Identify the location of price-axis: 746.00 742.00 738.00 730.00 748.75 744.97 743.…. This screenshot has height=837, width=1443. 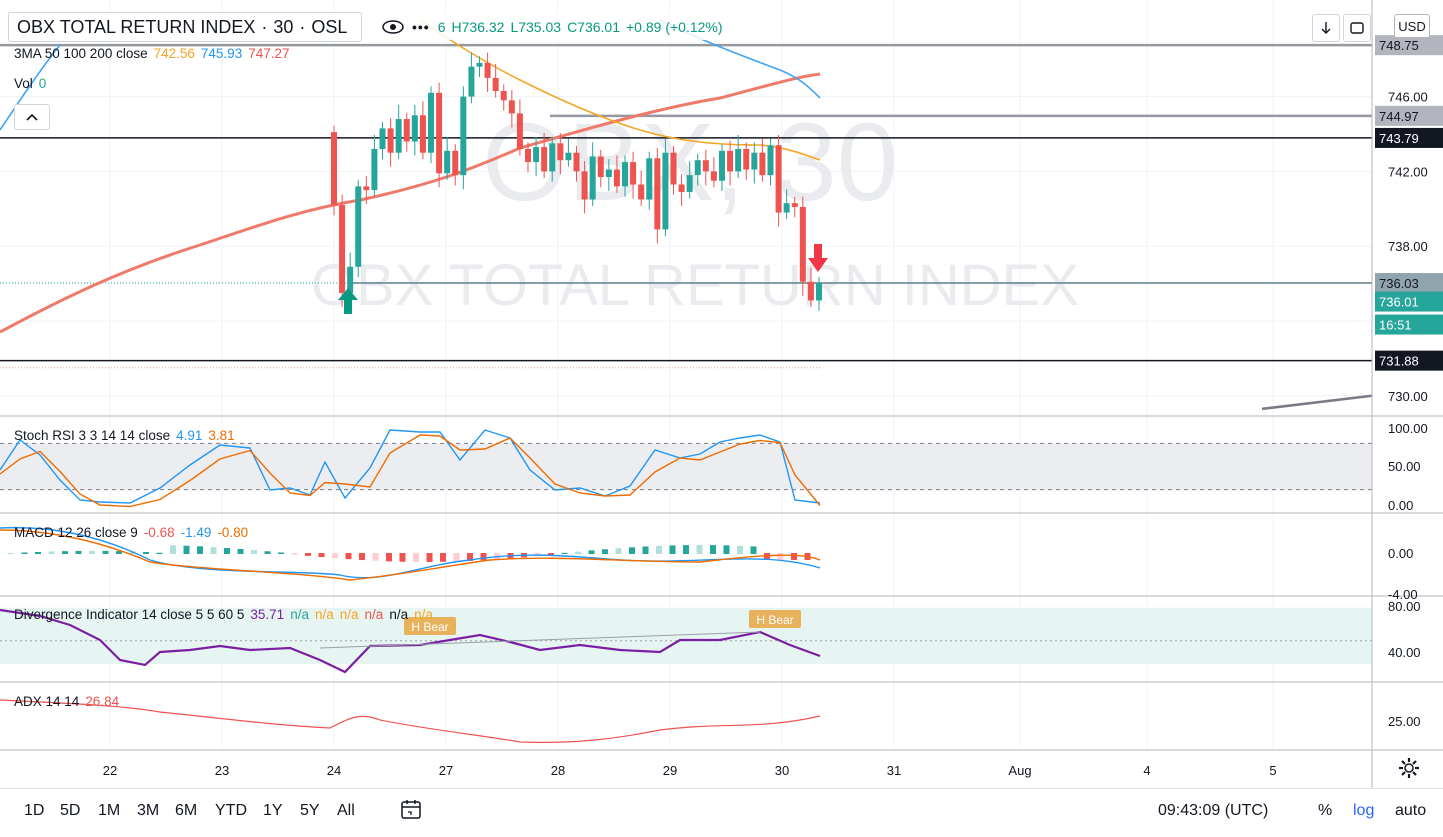
(1409, 382).